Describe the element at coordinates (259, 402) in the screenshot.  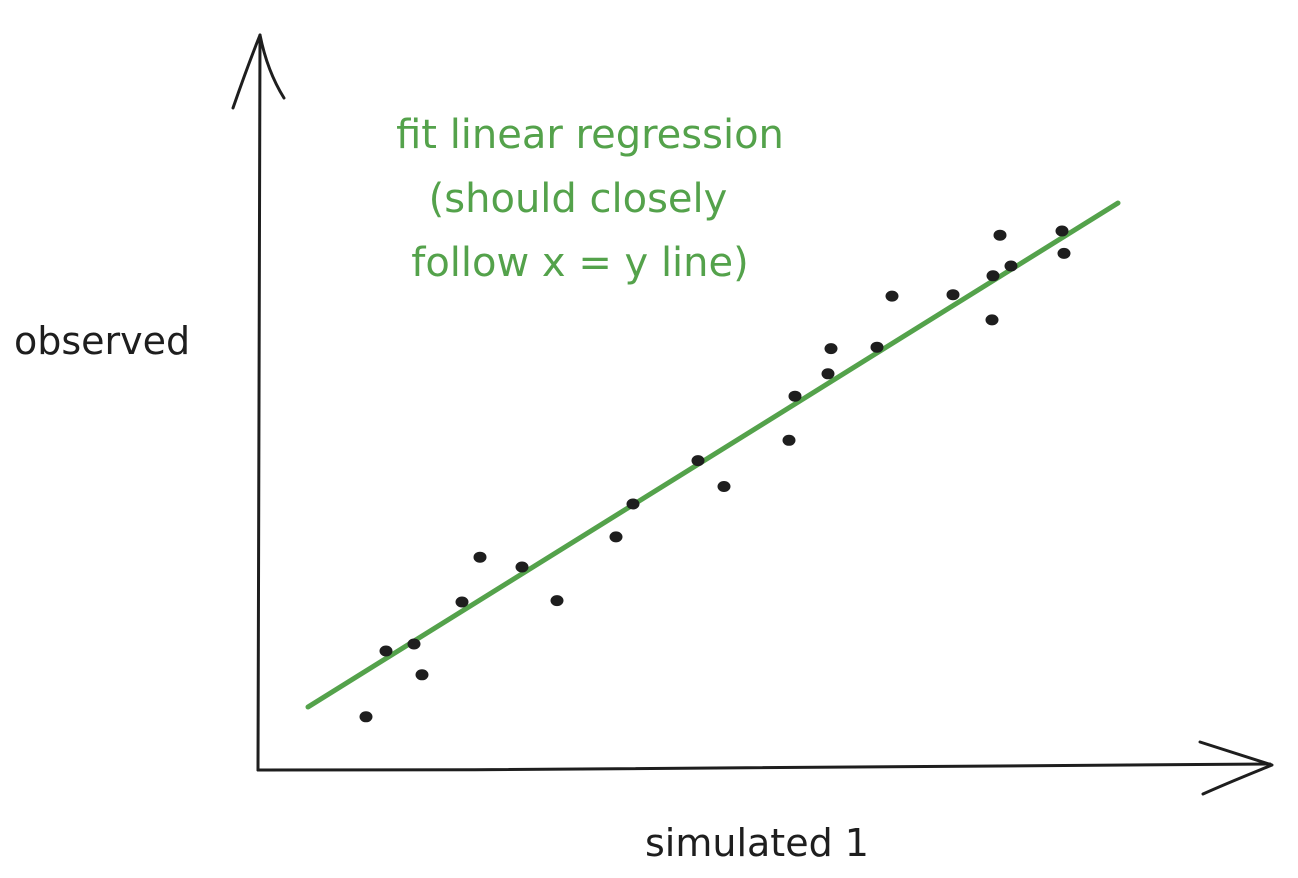
I see `y-axis-line` at that location.